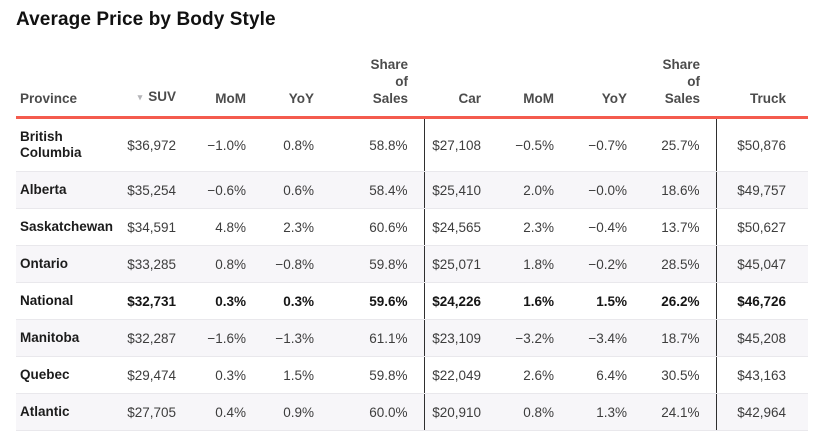  Describe the element at coordinates (156, 375) in the screenshot. I see `suv-price-cell: $29,474` at that location.